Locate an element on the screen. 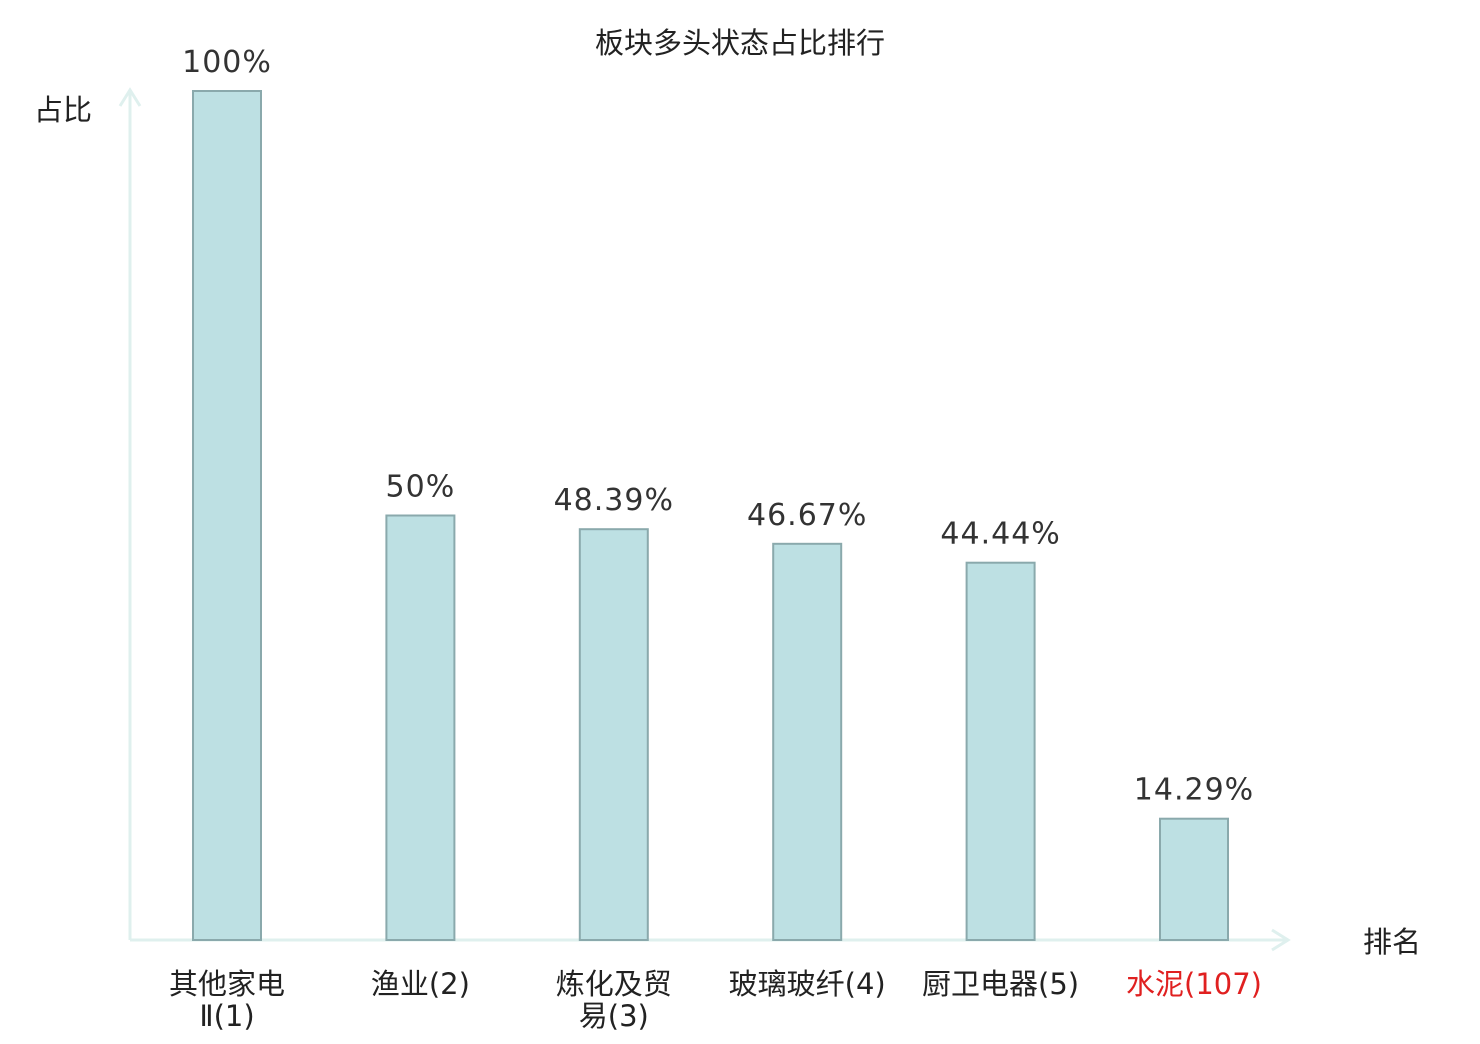 The width and height of the screenshot is (1480, 1044). category-label-4: 玻璃玻纤(4) is located at coordinates (807, 984).